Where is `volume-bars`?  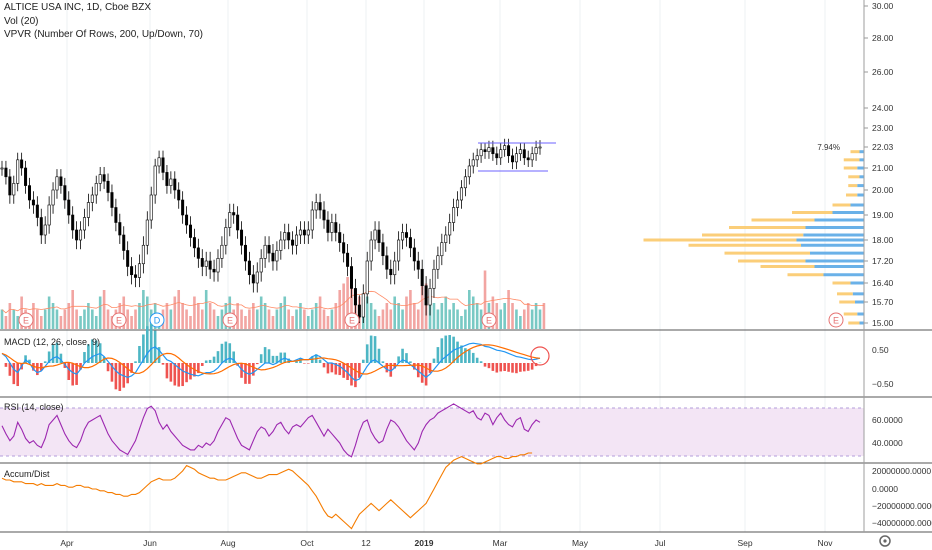 volume-bars is located at coordinates (273, 299).